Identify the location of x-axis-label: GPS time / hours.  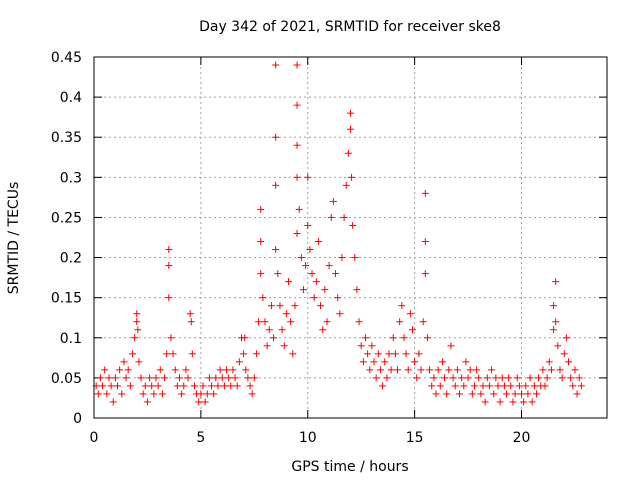
(349, 467).